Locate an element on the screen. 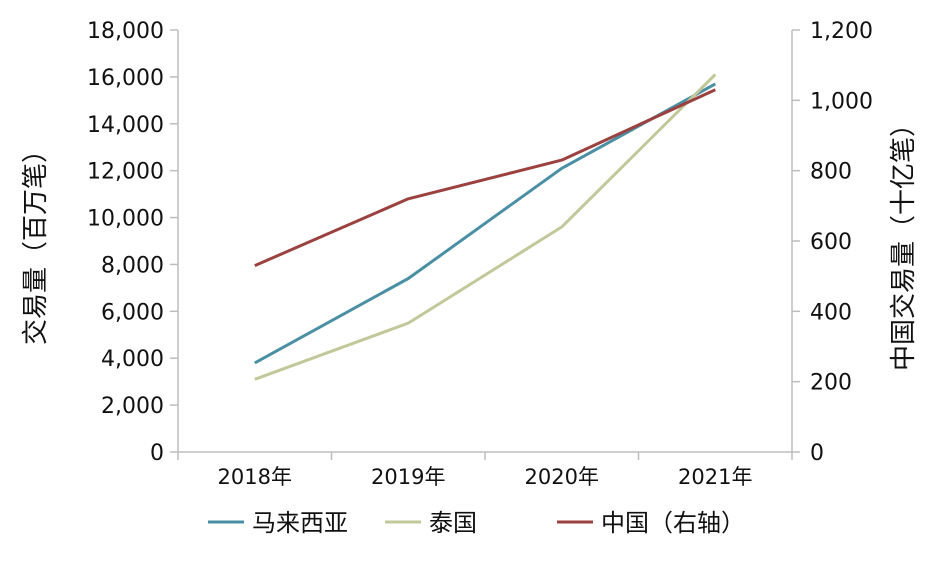  right-axis: 0 200 400 600 800 1,000 1,200 is located at coordinates (832, 242).